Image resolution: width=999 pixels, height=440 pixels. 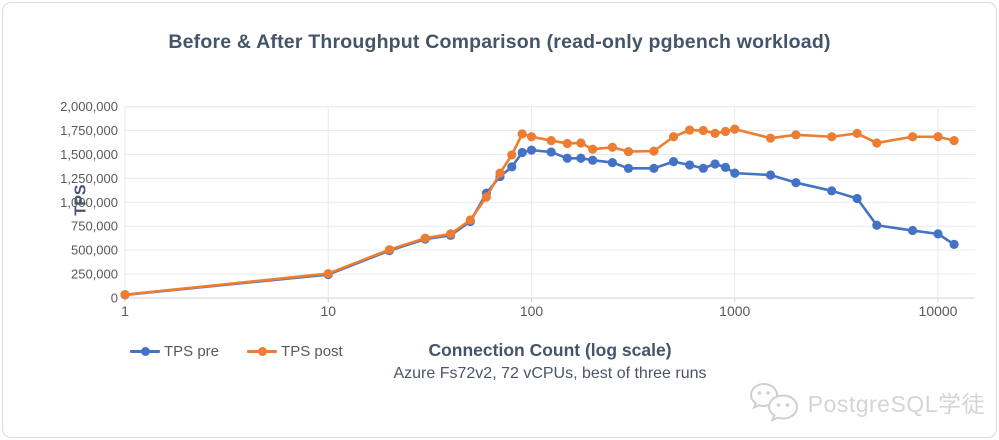 What do you see at coordinates (94, 226) in the screenshot?
I see `svg-text: 750,000` at bounding box center [94, 226].